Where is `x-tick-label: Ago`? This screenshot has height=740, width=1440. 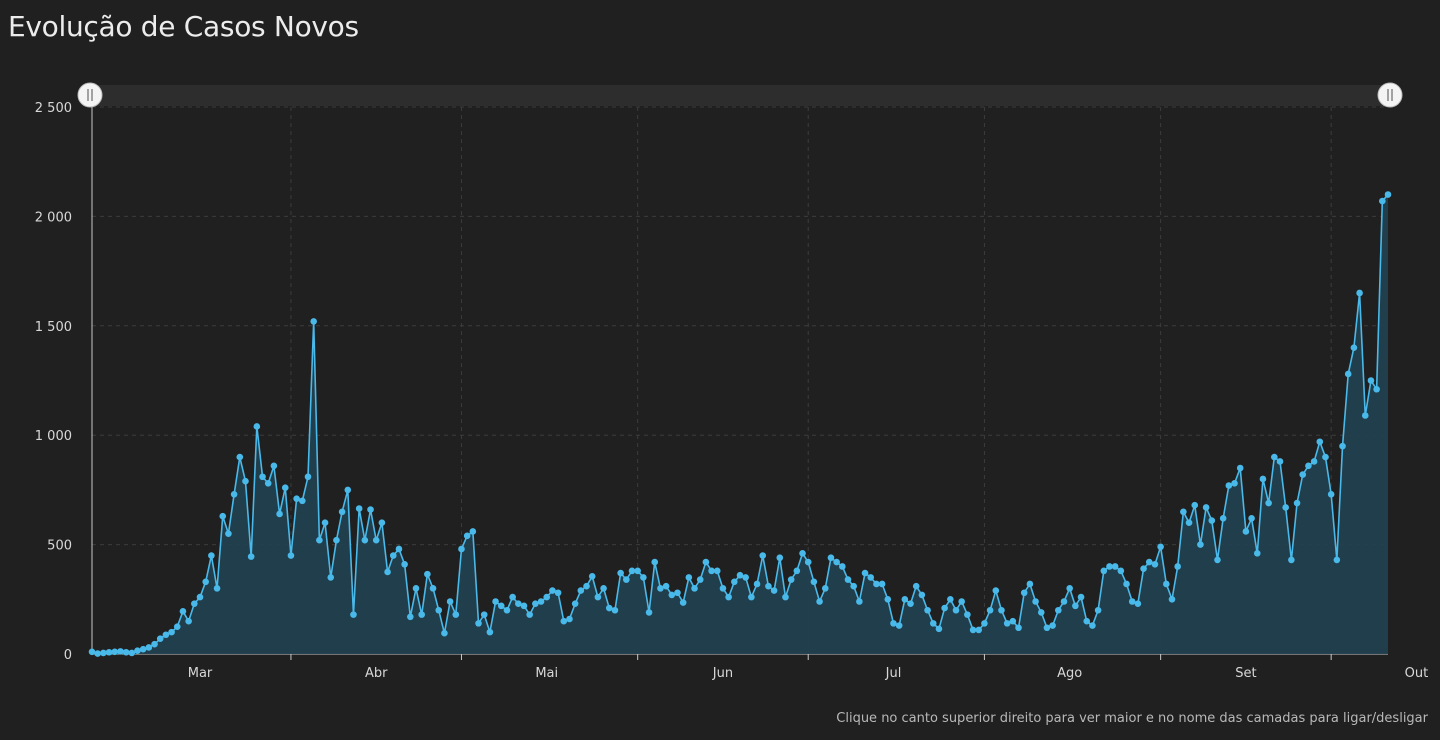
x-tick-label: Ago is located at coordinates (1069, 673).